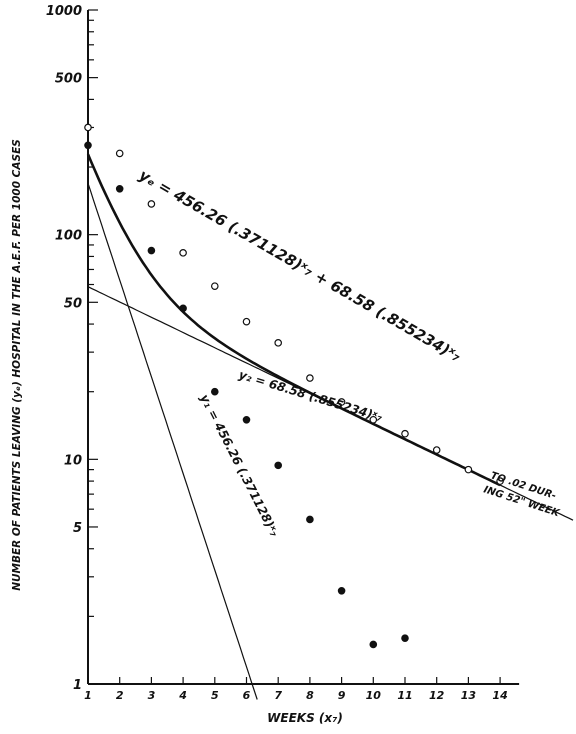  Describe the element at coordinates (77, 528) in the screenshot. I see `y-tick-label: 5` at that location.